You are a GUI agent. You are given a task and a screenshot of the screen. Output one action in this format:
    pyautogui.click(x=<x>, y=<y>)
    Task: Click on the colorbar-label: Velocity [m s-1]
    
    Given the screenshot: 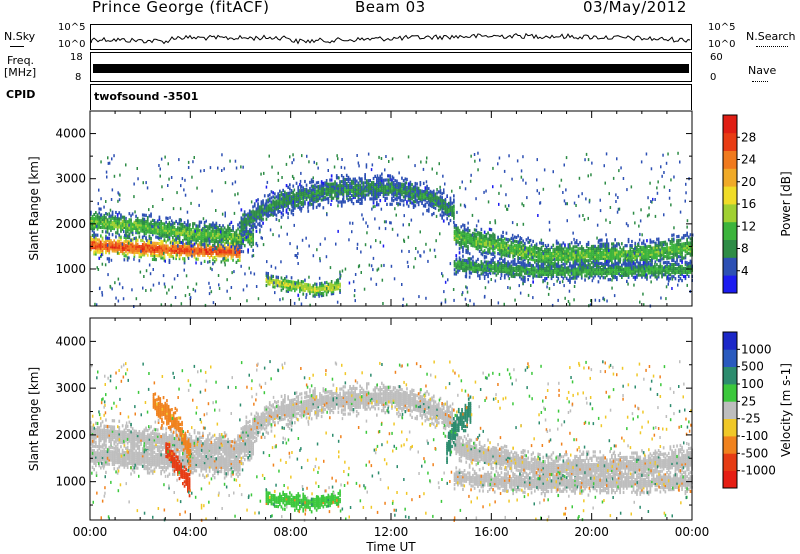 What is the action you would take?
    pyautogui.click(x=786, y=410)
    